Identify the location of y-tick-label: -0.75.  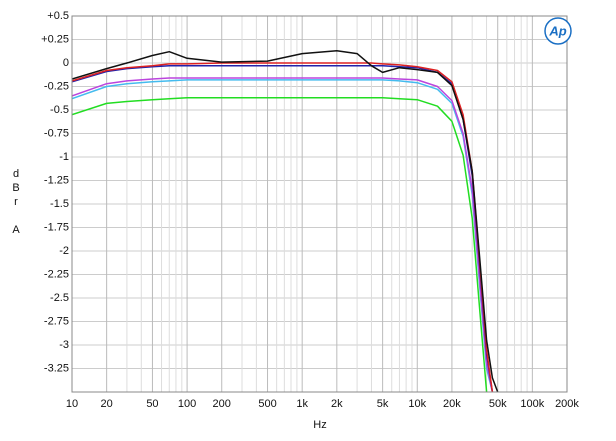
(56, 133).